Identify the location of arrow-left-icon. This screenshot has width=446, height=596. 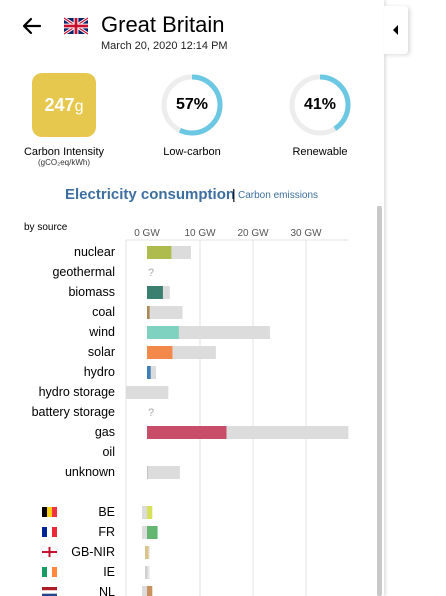
(32, 26).